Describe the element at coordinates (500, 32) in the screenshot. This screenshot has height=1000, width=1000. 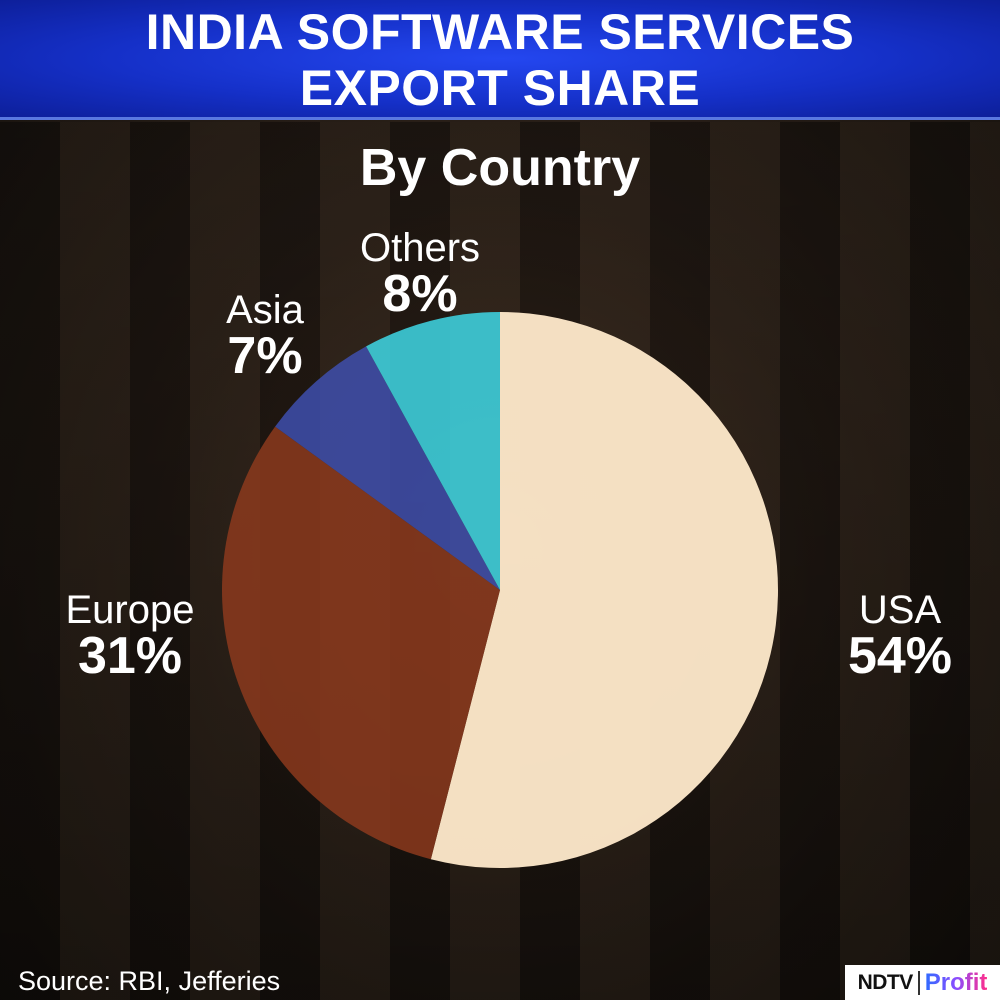
I see `title-line-1: INDIA SOFTWARE SERVICES` at that location.